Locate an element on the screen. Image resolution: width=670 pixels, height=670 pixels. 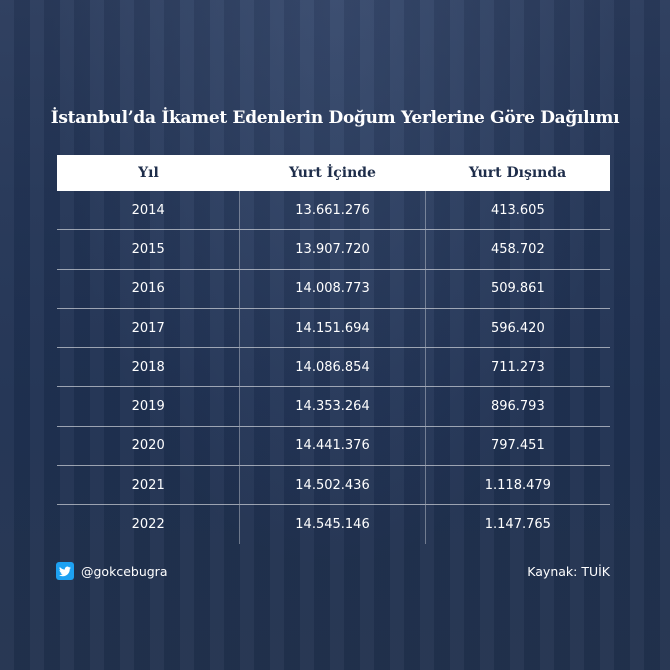
year-cell: 2021 is located at coordinates (149, 485).